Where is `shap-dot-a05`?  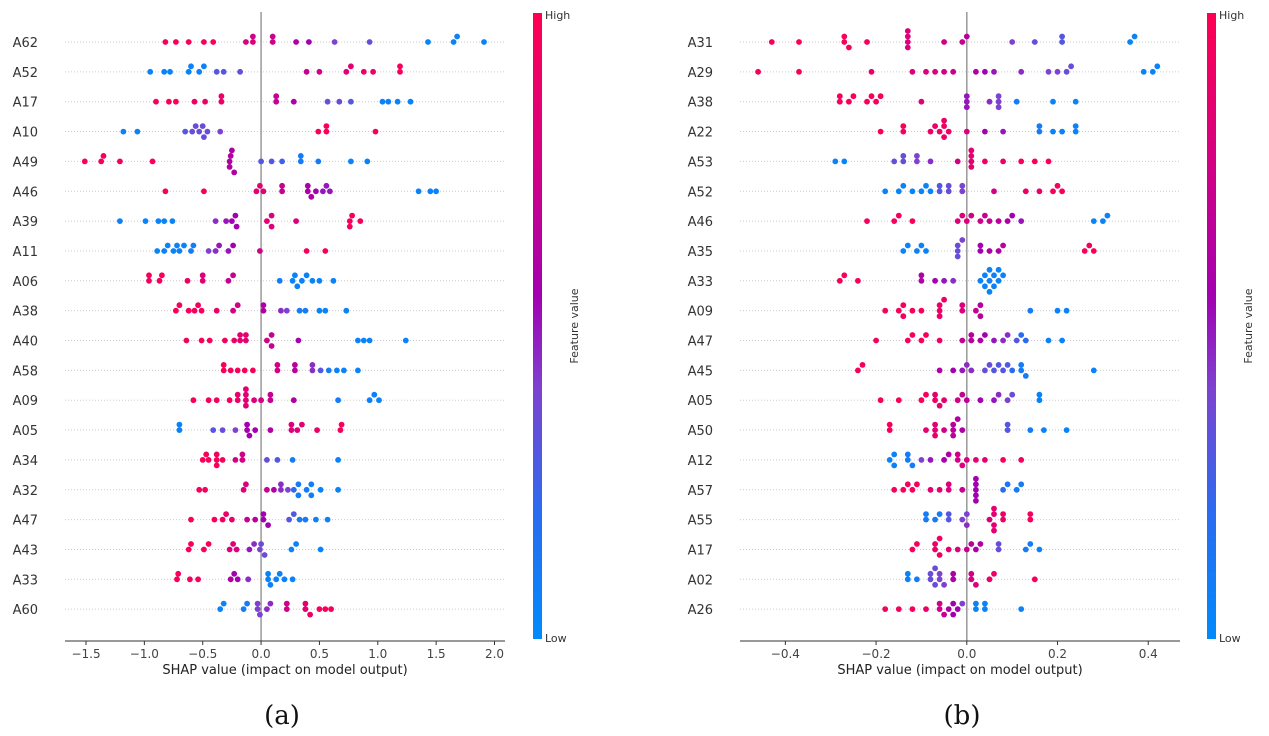
shap-dot-a05 is located at coordinates (921, 400).